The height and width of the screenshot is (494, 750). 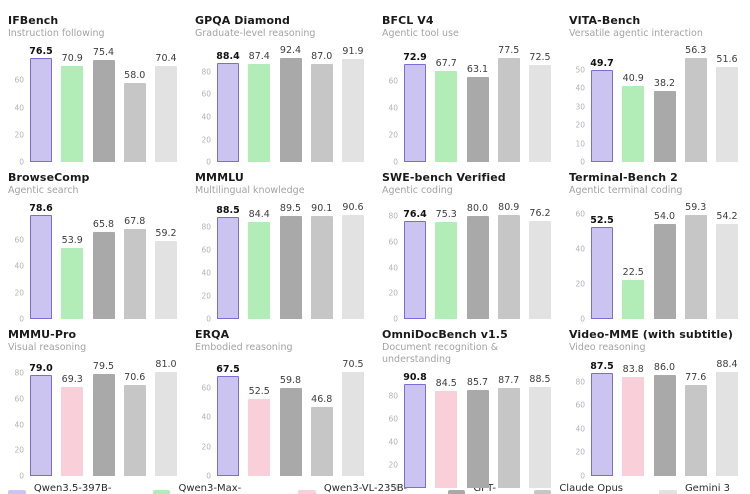 What do you see at coordinates (651, 334) in the screenshot?
I see `chart-title: Video-MME (with subtitle)` at bounding box center [651, 334].